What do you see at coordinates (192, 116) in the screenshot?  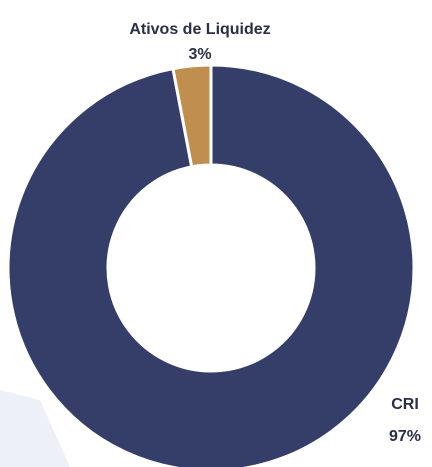 I see `donut-slice` at bounding box center [192, 116].